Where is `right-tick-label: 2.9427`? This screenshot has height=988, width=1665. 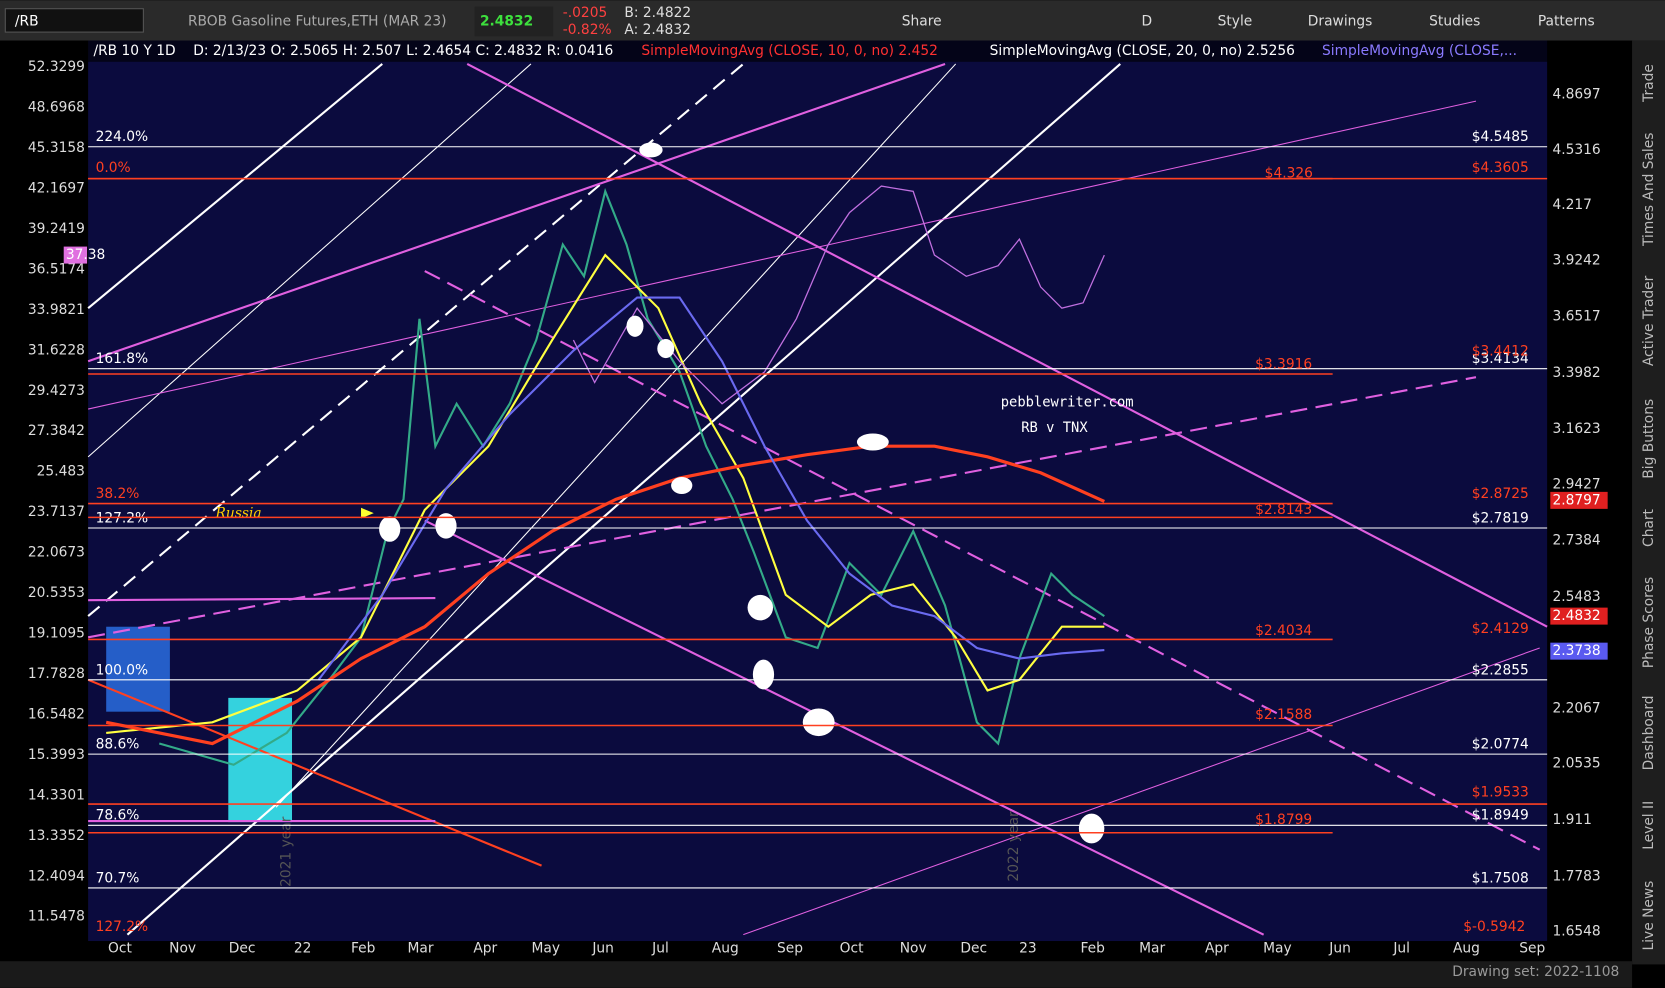
right-tick-label: 2.9427 is located at coordinates (1576, 484).